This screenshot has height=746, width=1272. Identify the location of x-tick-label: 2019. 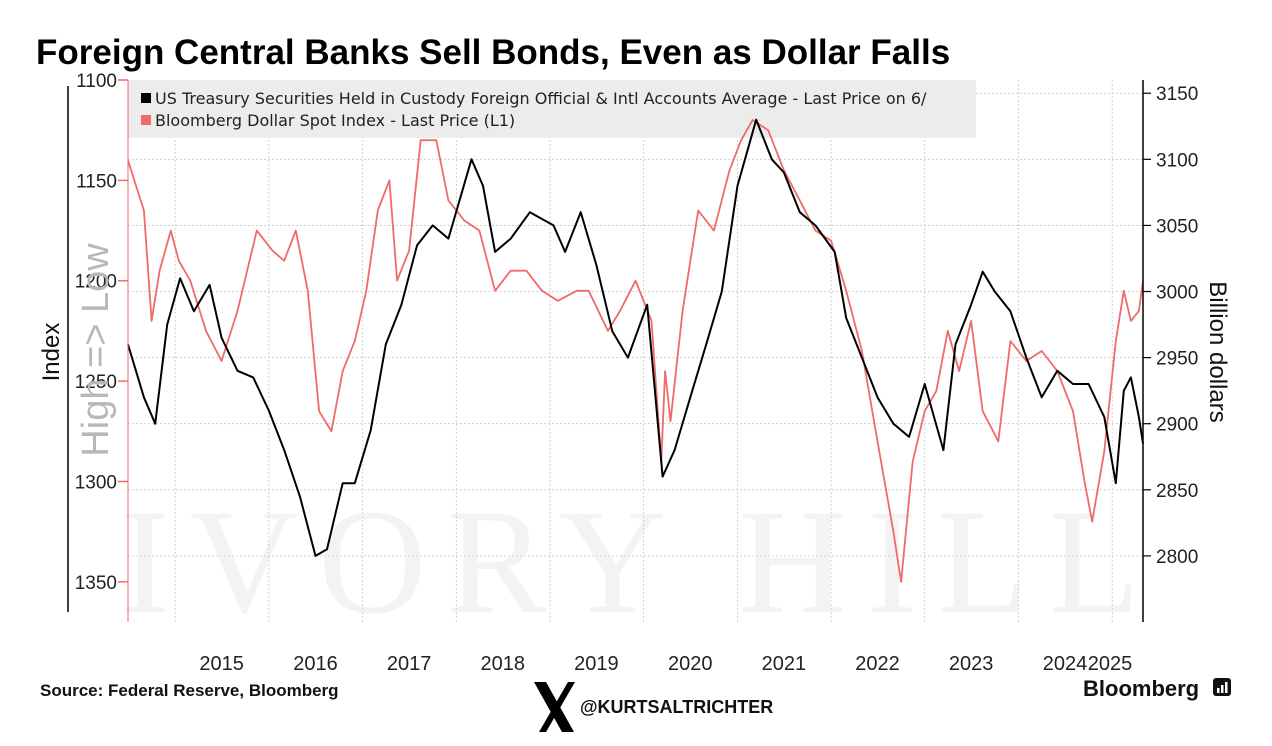
(596, 664).